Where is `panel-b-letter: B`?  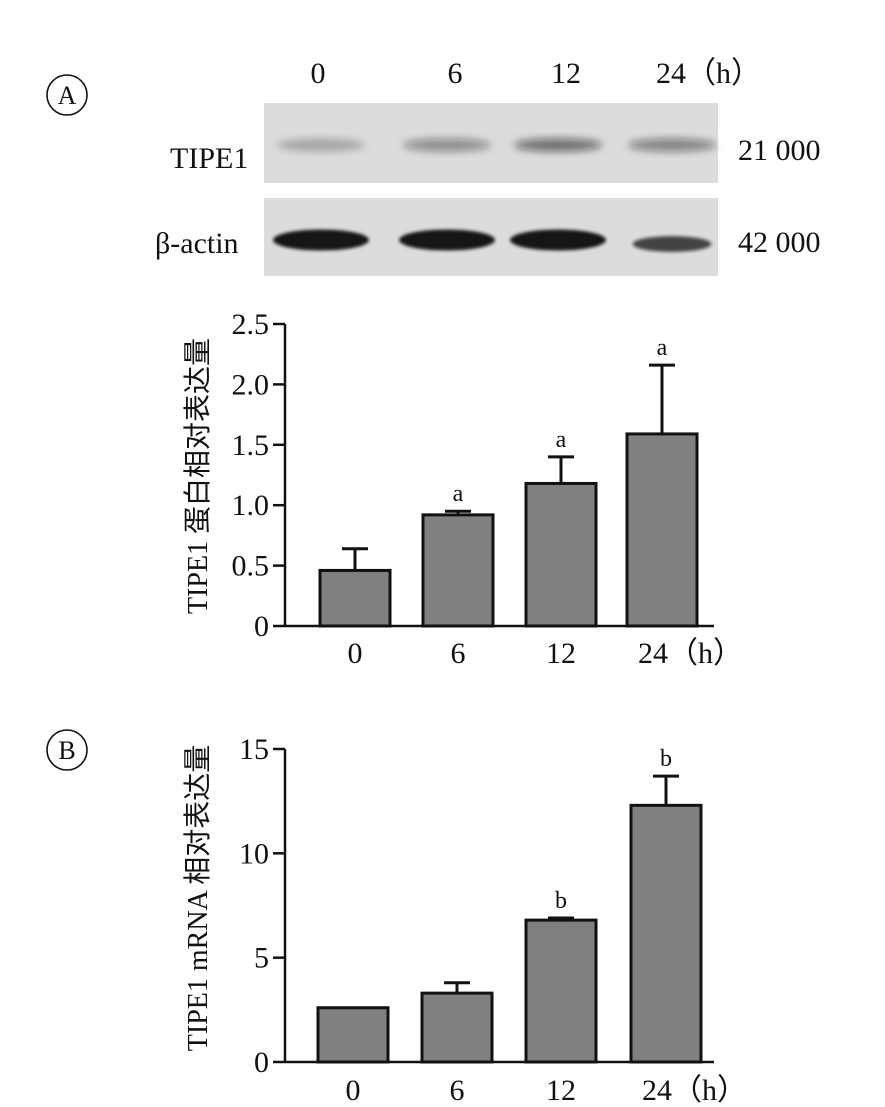 panel-b-letter: B is located at coordinates (66, 750).